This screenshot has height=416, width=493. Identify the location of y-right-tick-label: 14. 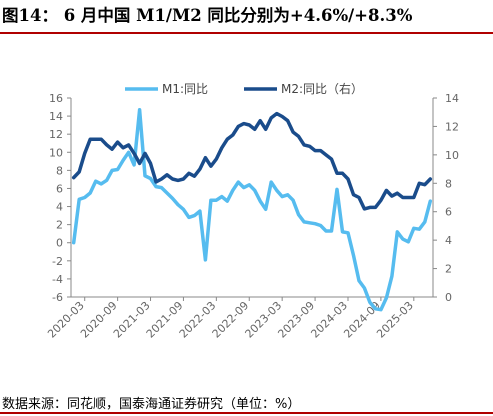
(452, 98).